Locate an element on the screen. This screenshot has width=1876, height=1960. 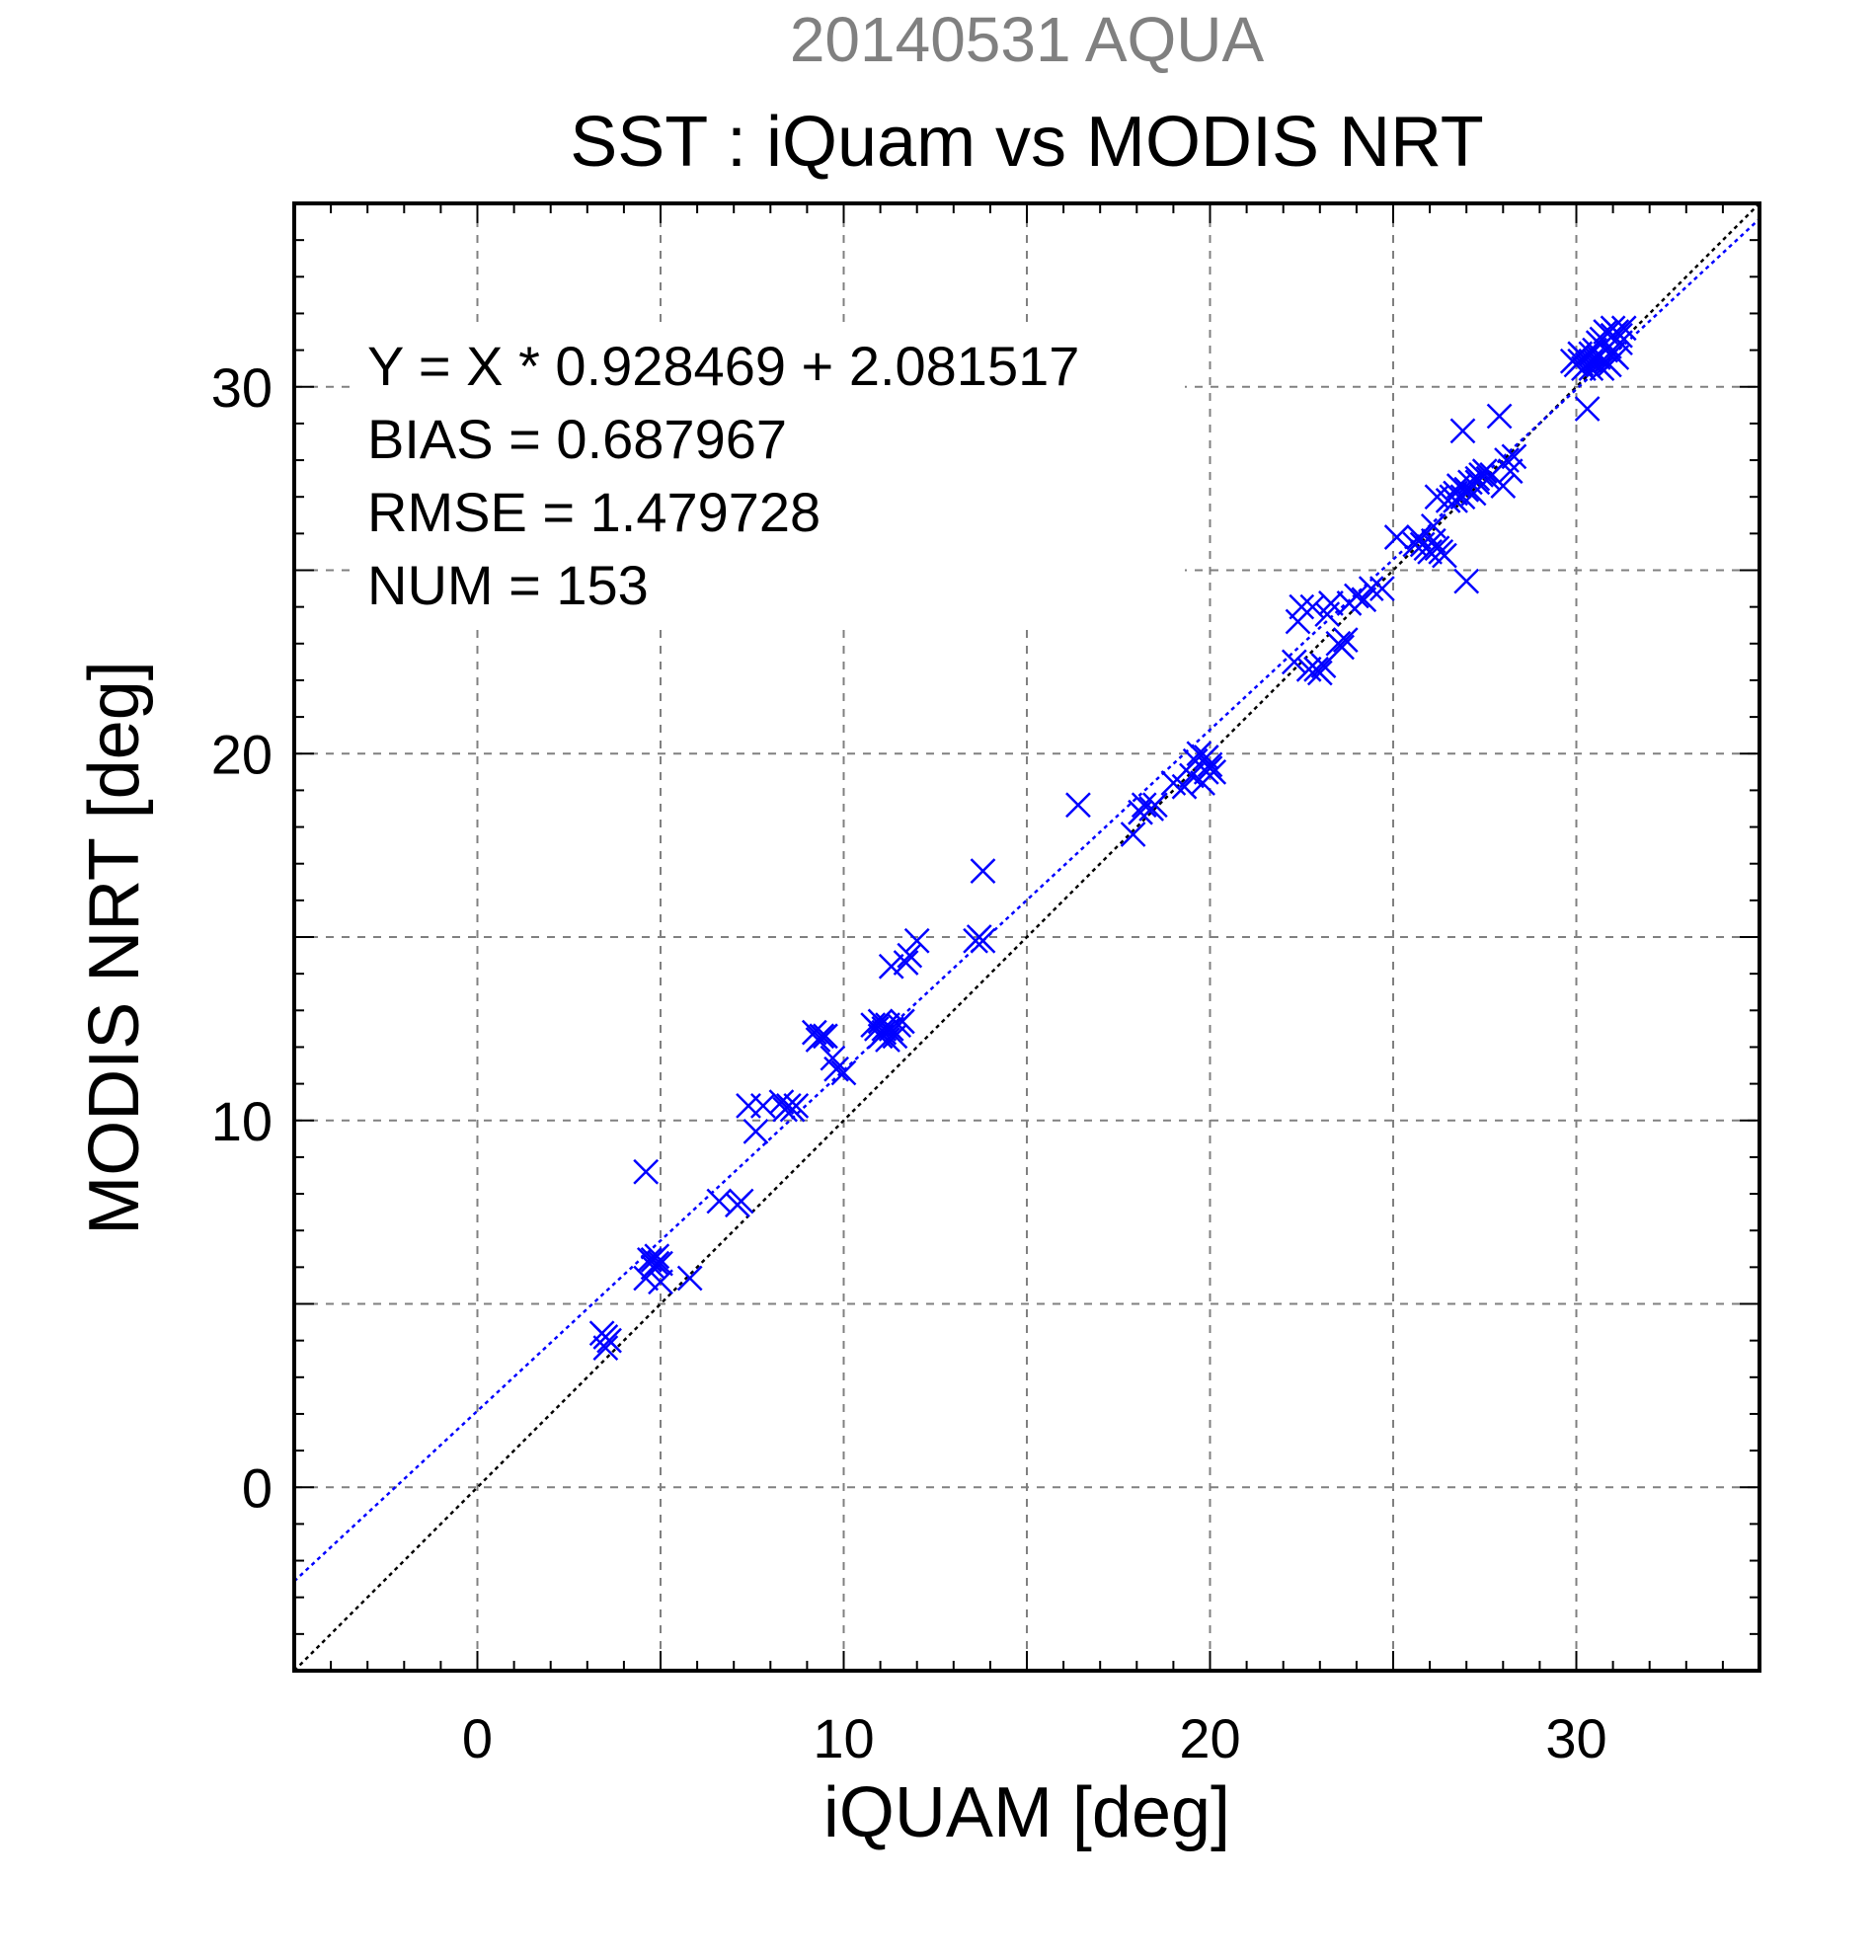
annotation-background is located at coordinates (770, 478).